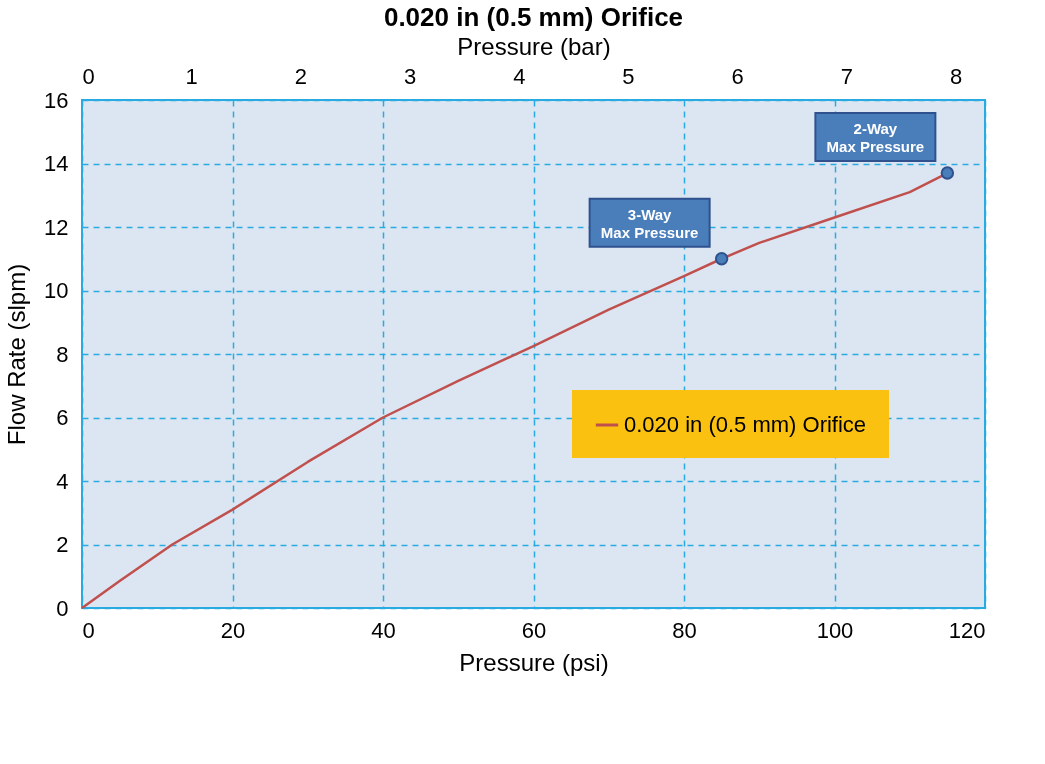  What do you see at coordinates (300, 76) in the screenshot?
I see `x2-tick-label: 2` at bounding box center [300, 76].